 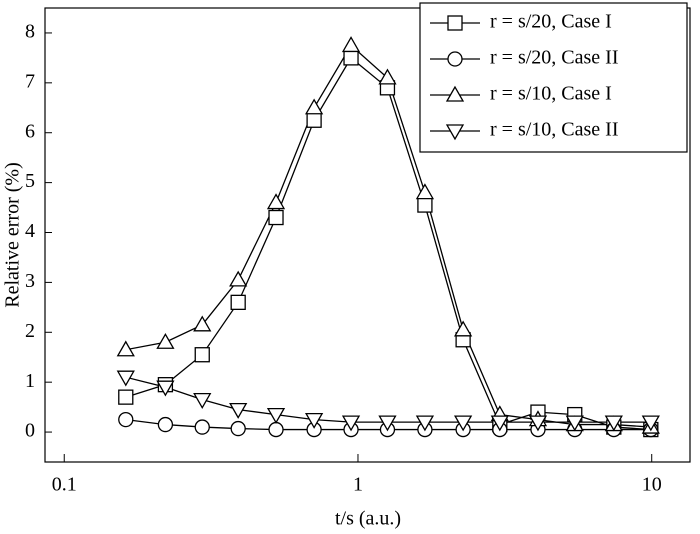 I want to click on y-tick-label: 0, so click(x=30, y=431).